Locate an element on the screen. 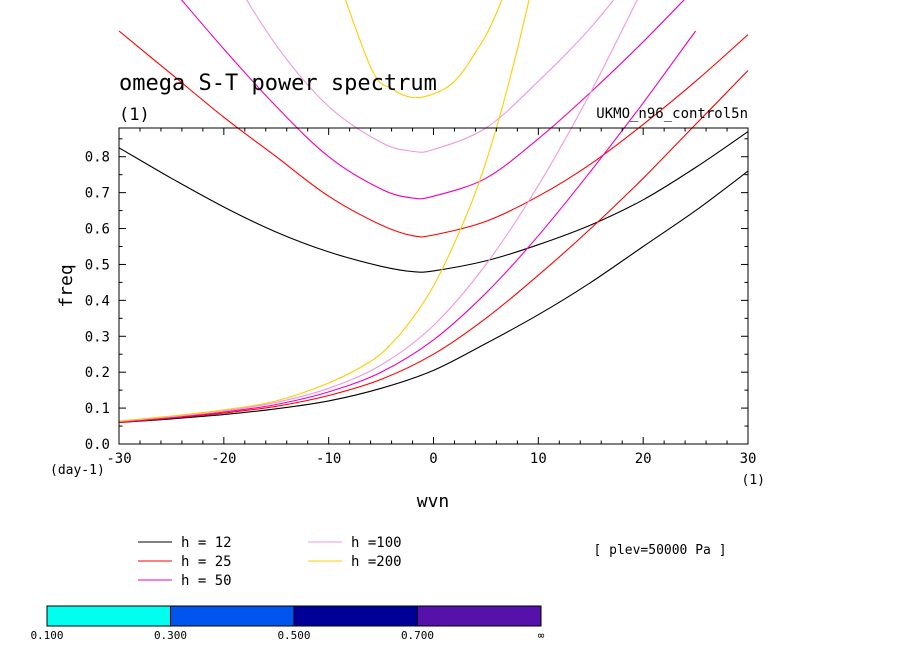 The image size is (904, 654). x-axis-label: wvn is located at coordinates (433, 501).